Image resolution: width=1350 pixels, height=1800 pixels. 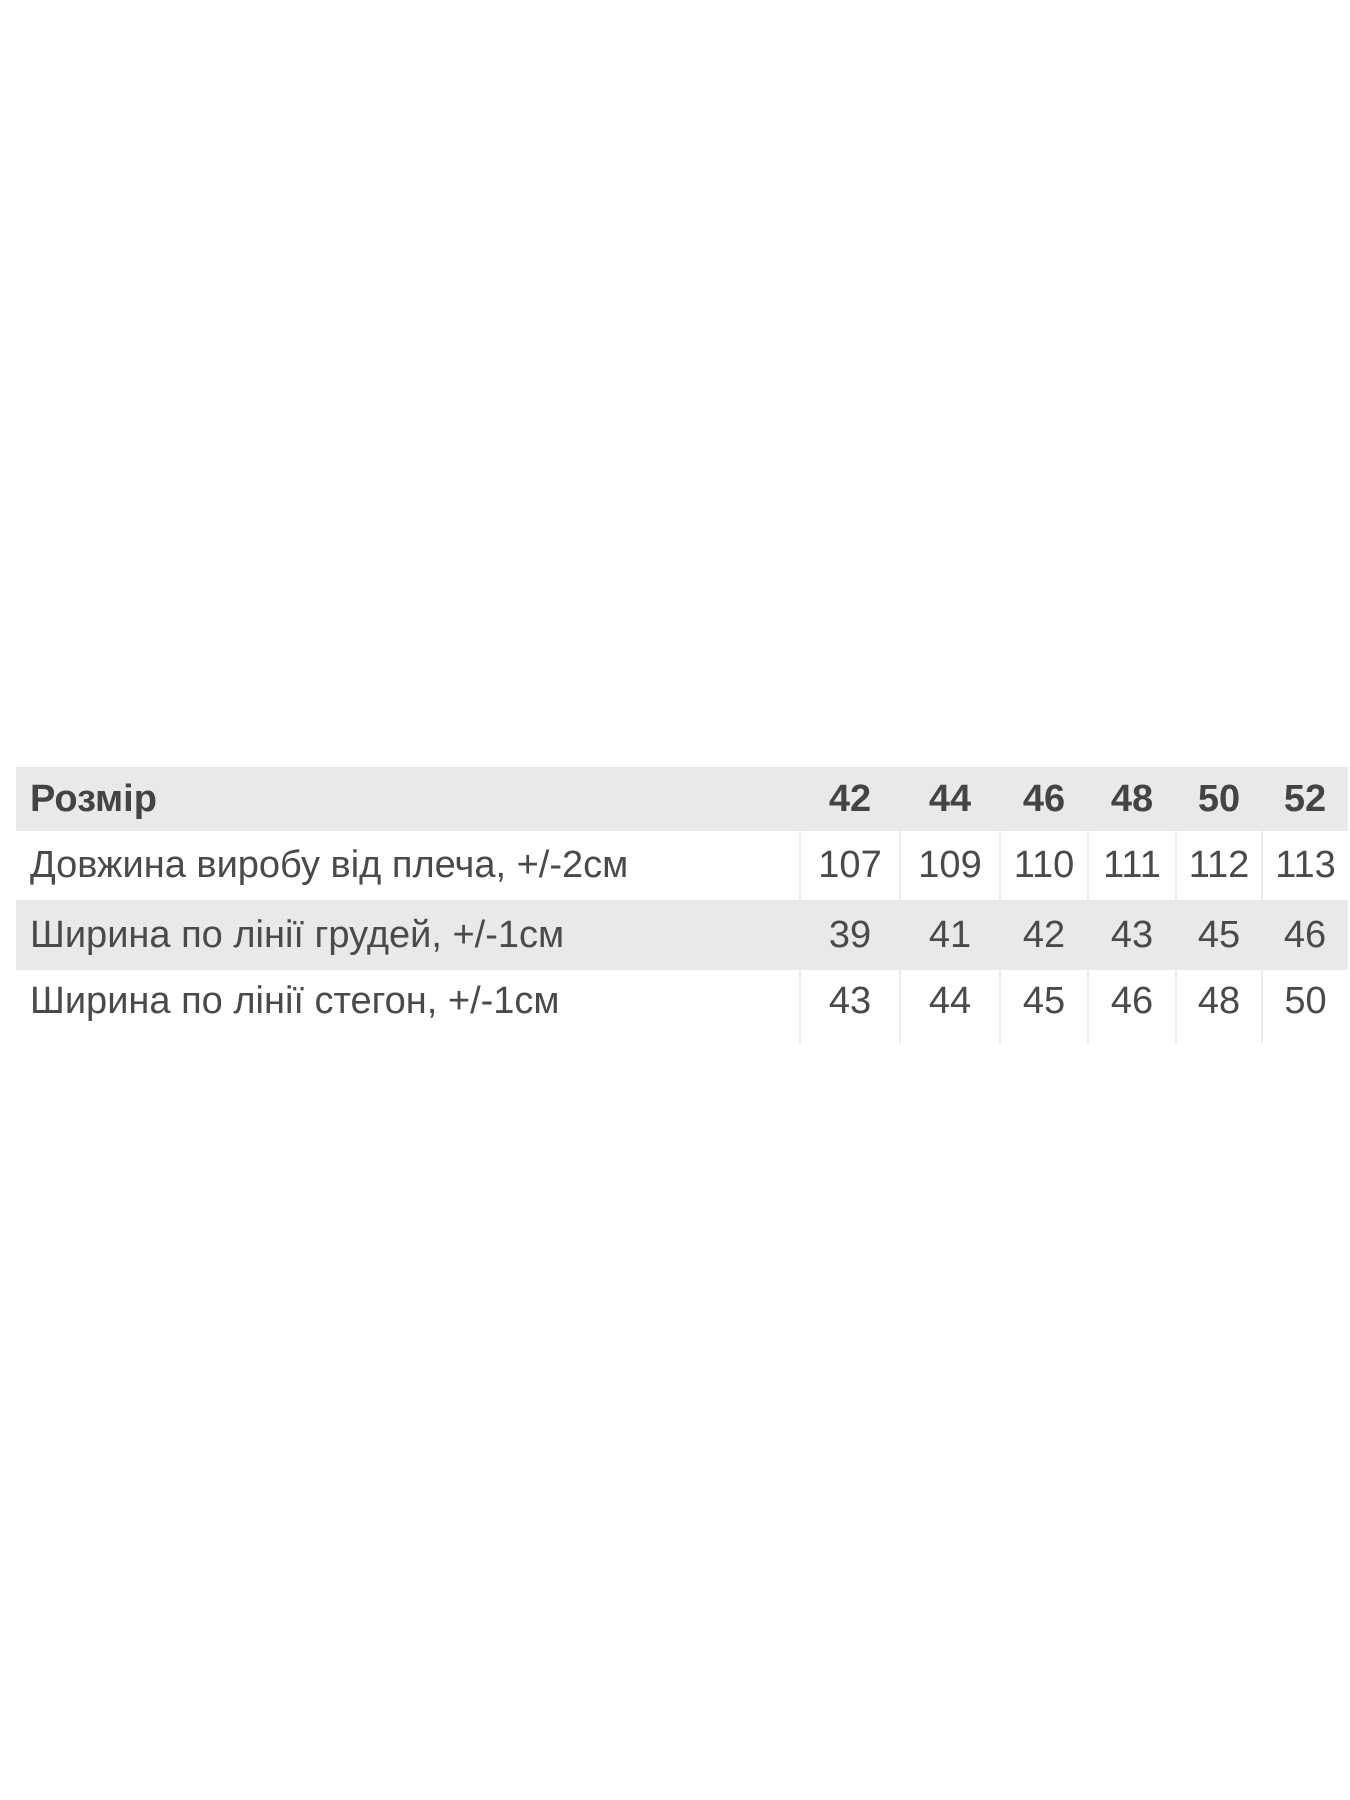 I want to click on header-size: 46, so click(x=1044, y=799).